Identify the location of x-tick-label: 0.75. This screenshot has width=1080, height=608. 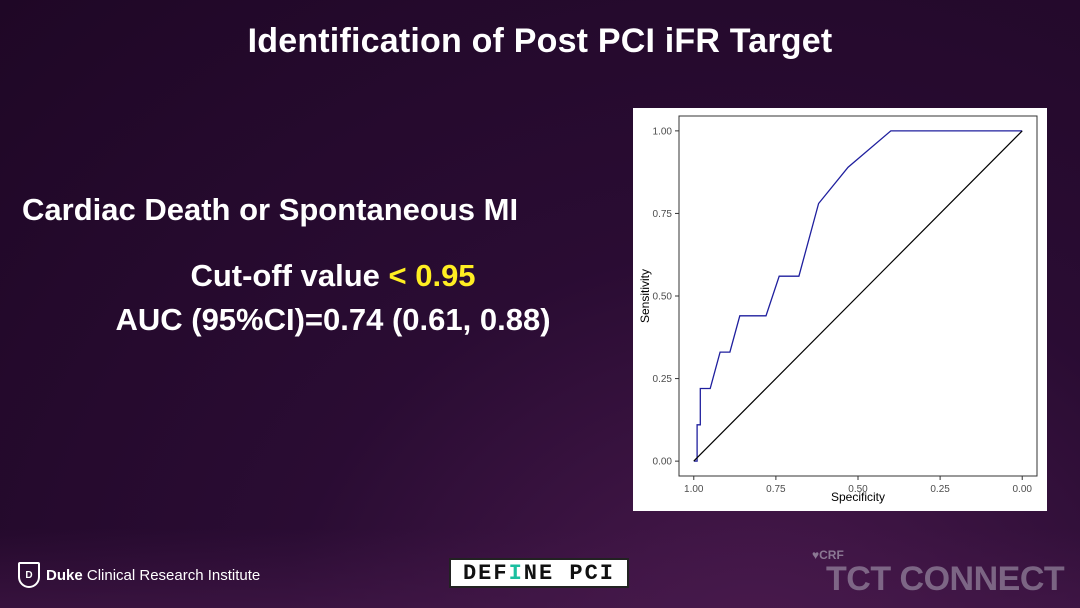
(776, 489).